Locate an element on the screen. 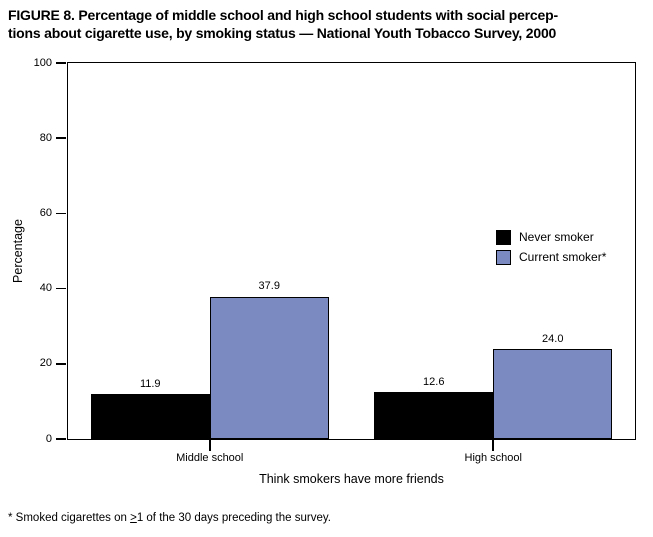  bar-high-school-never-smoker is located at coordinates (434, 415).